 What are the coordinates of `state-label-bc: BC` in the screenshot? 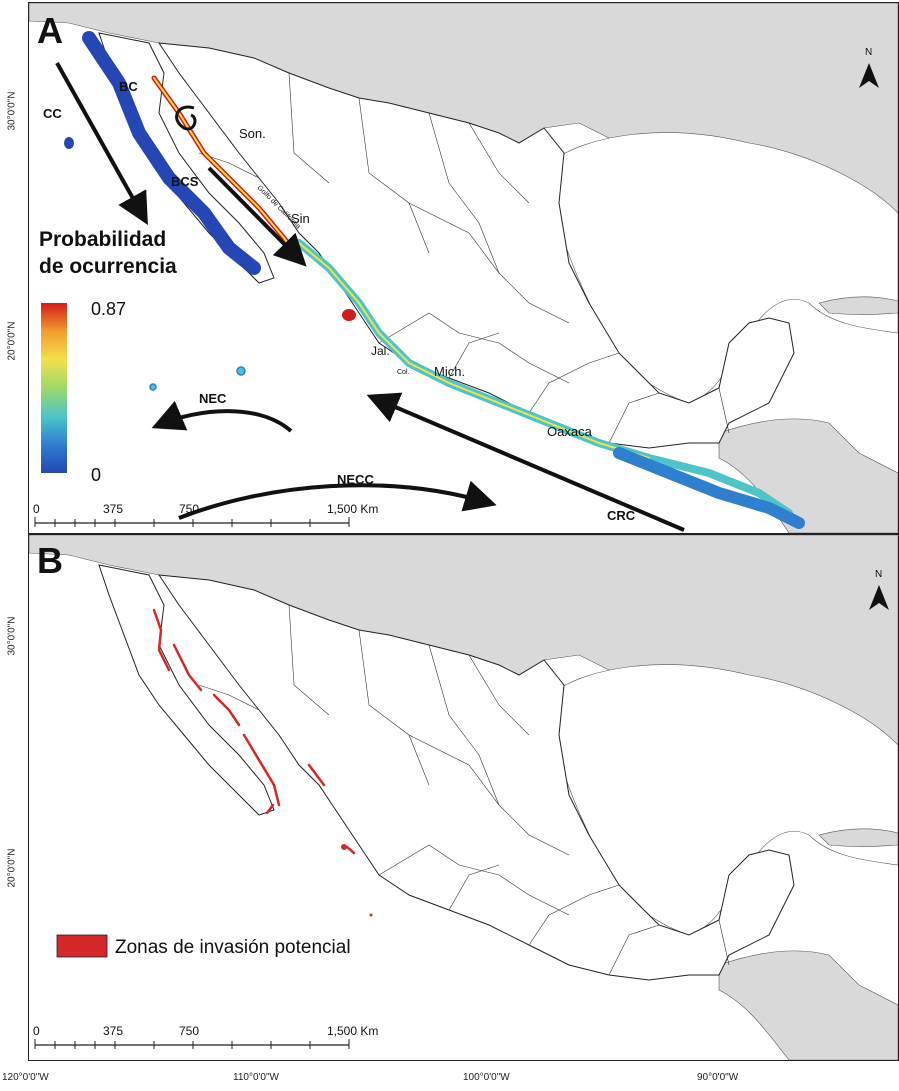 It's located at (128, 86).